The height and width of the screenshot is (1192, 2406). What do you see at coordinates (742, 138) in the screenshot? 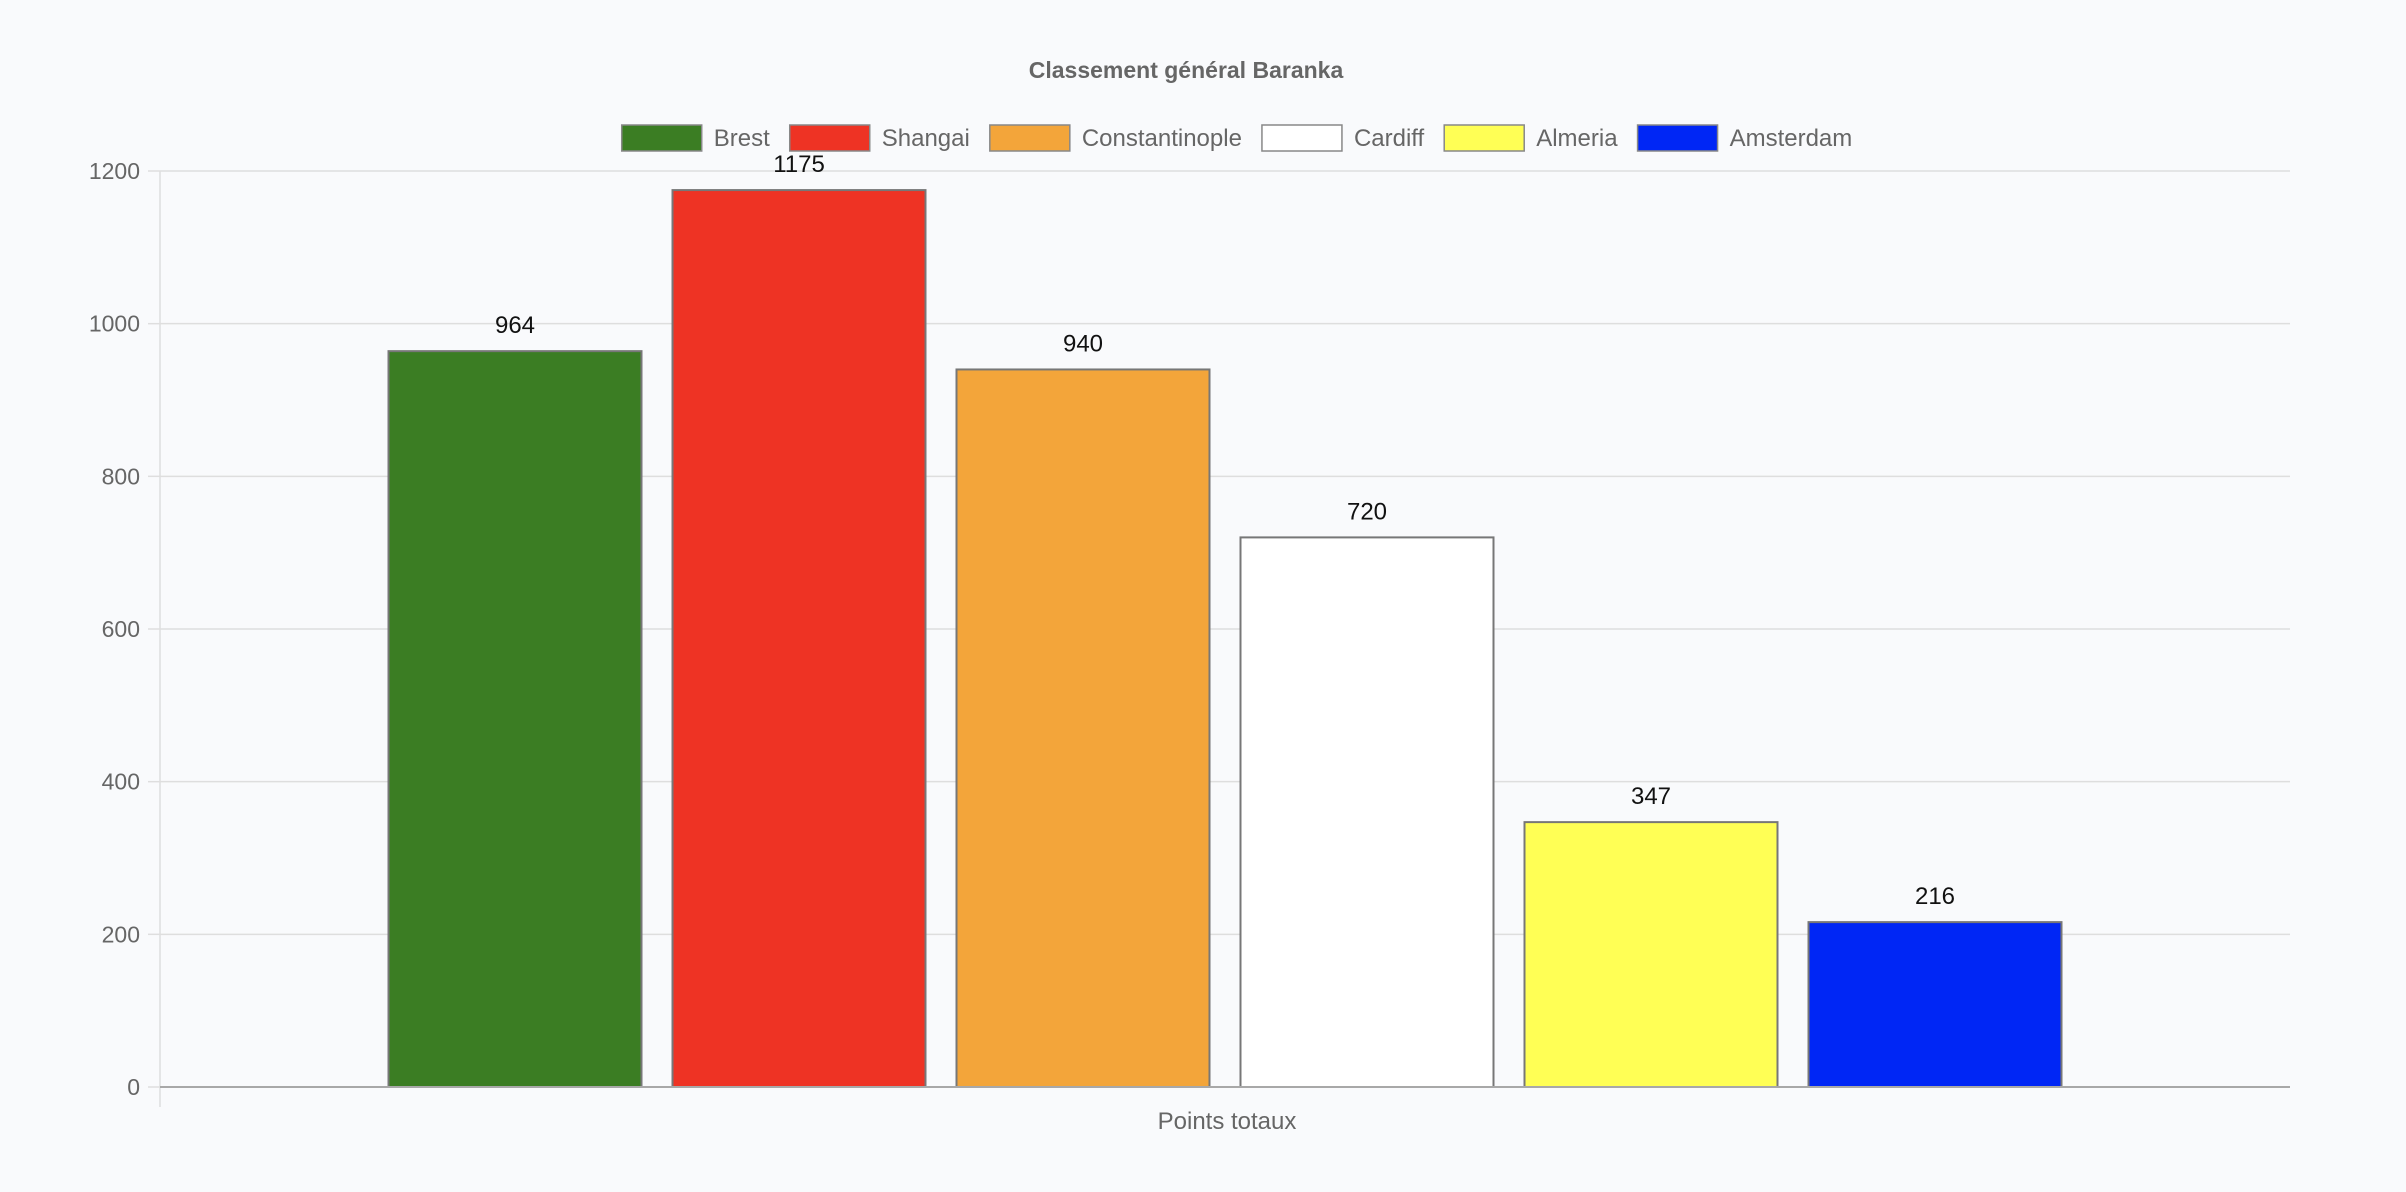
I see `legend-label: Brest` at bounding box center [742, 138].